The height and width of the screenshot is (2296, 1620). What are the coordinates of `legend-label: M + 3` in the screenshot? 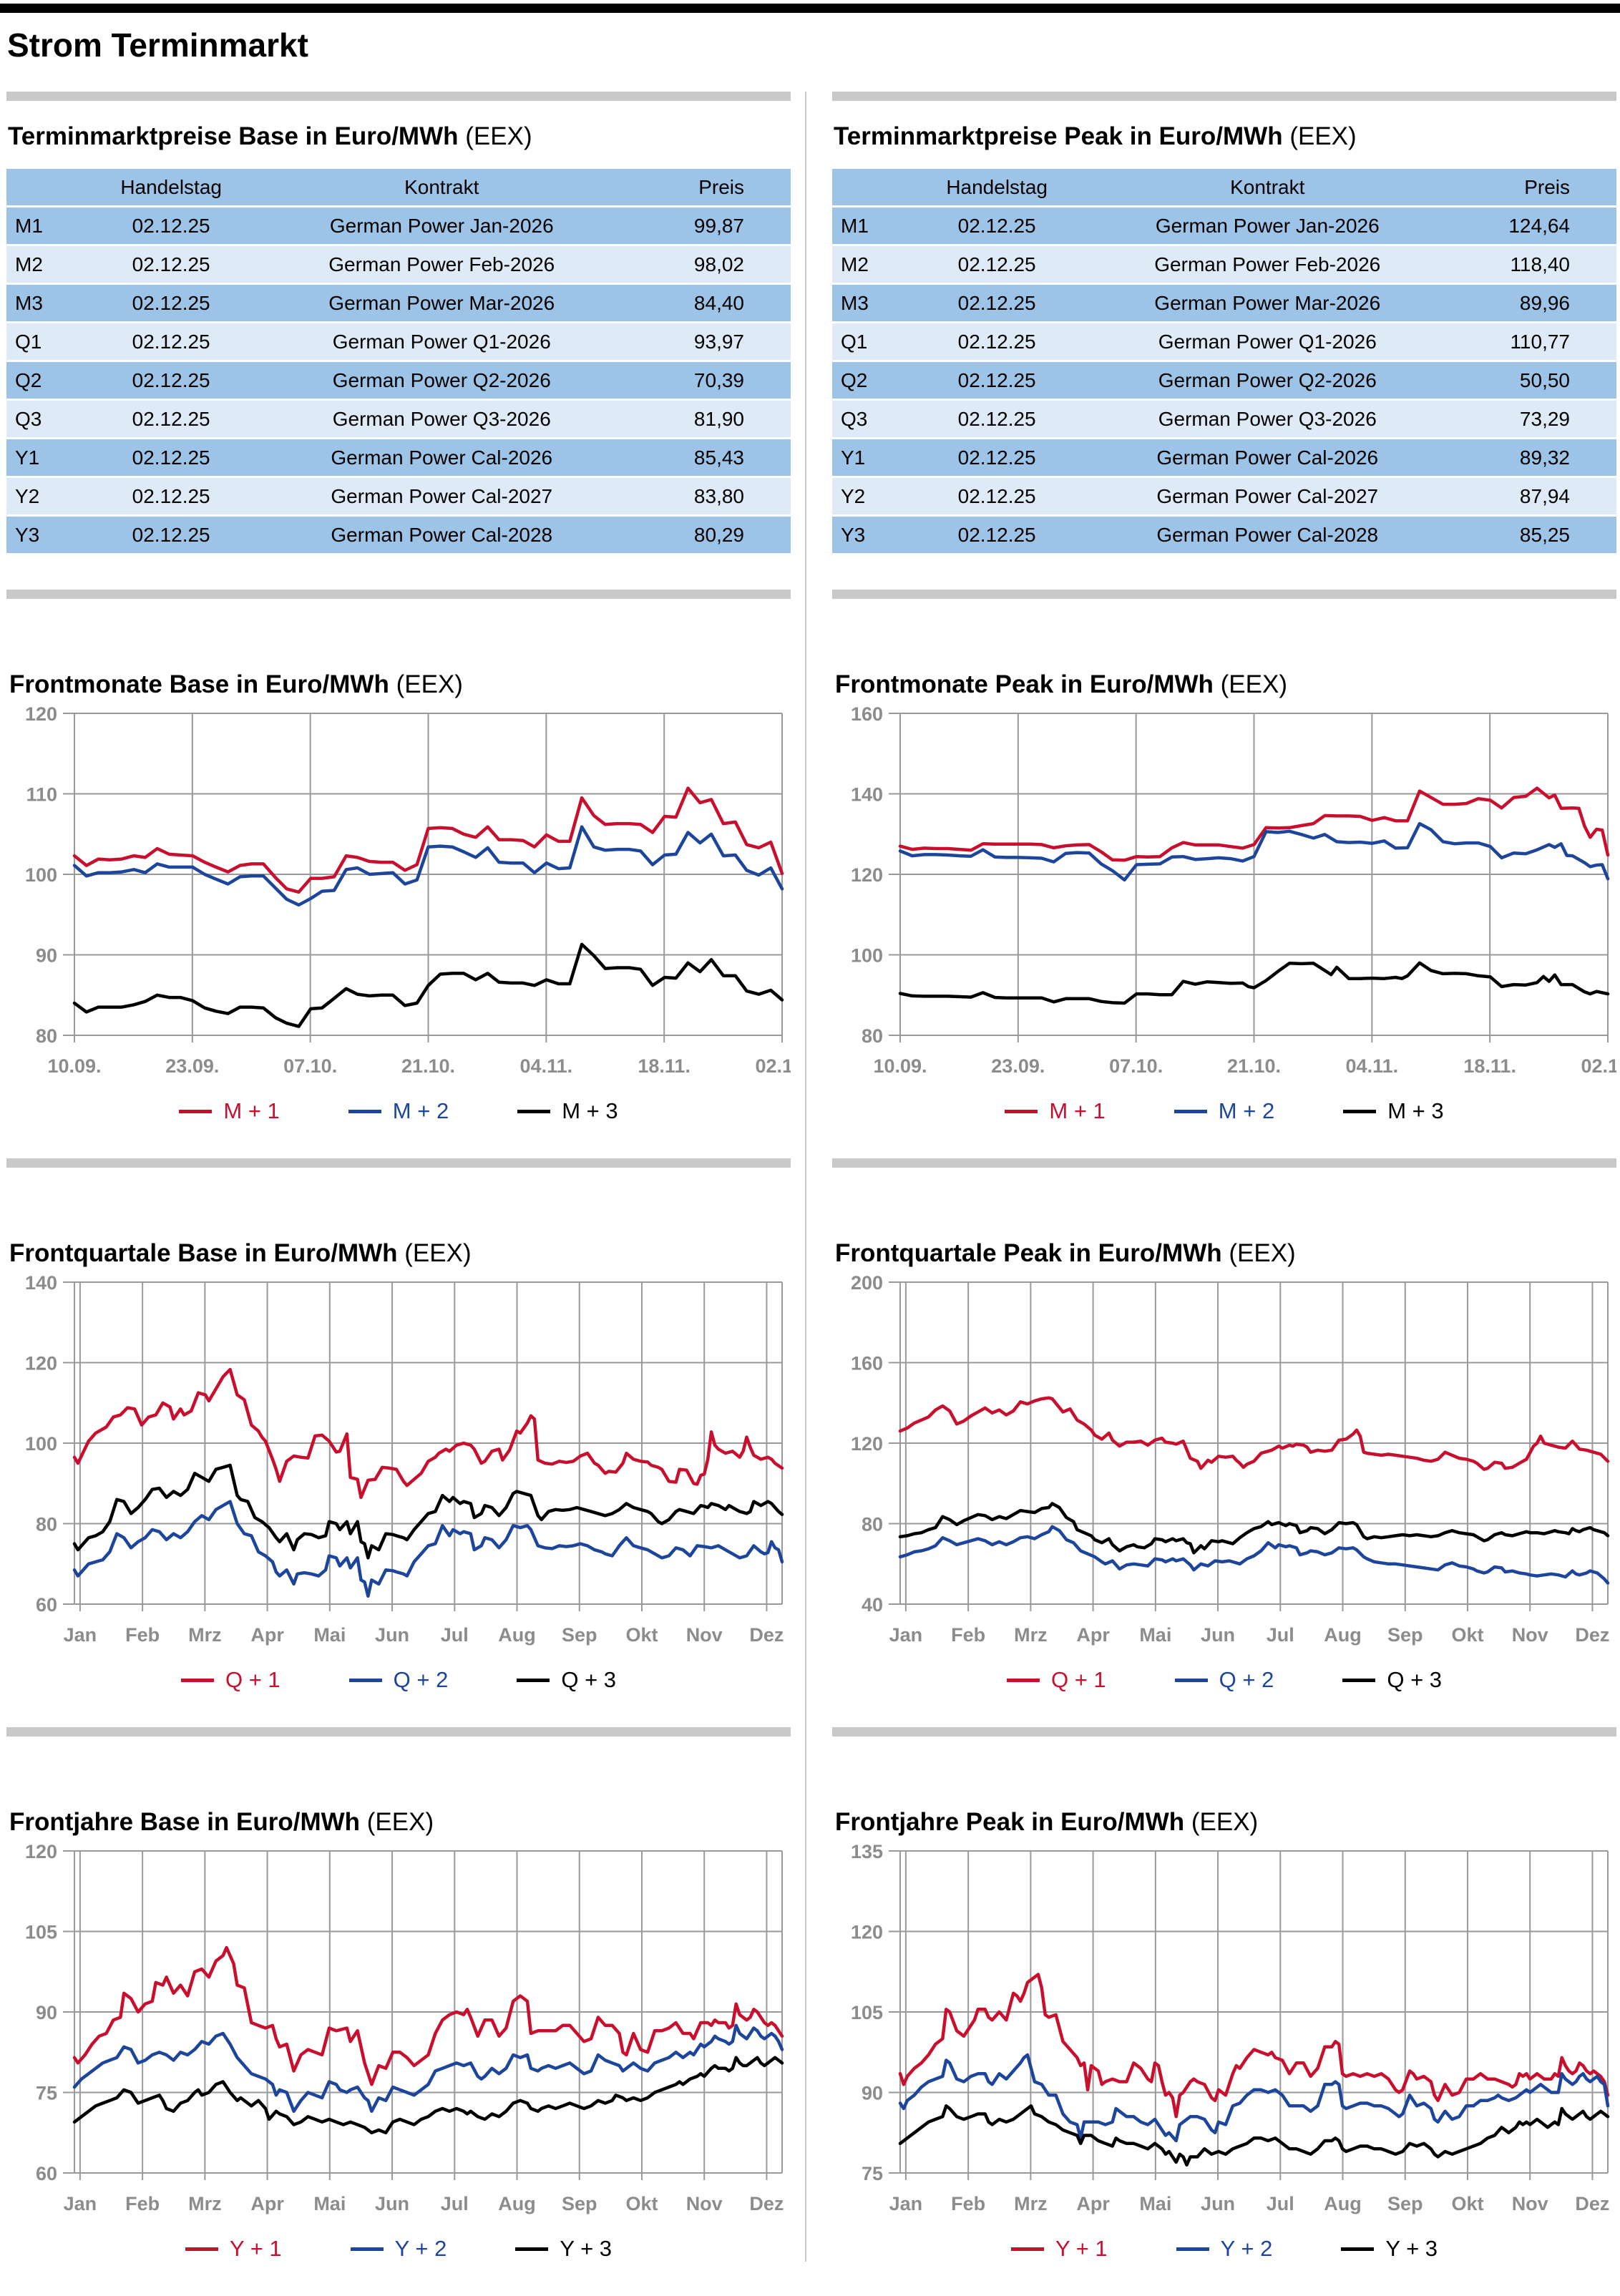 It's located at (590, 1110).